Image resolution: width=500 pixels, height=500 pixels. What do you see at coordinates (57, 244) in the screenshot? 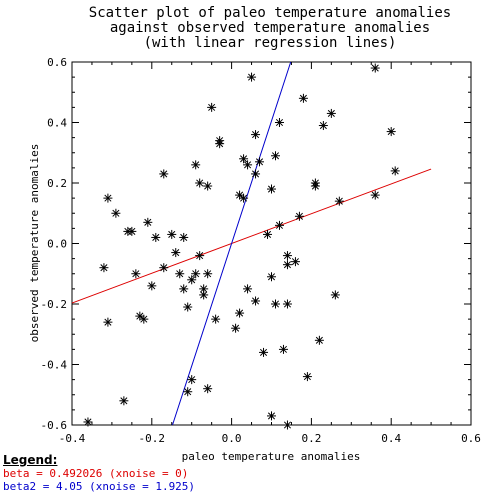
I see `y-tick-label: 0.0` at bounding box center [57, 244].